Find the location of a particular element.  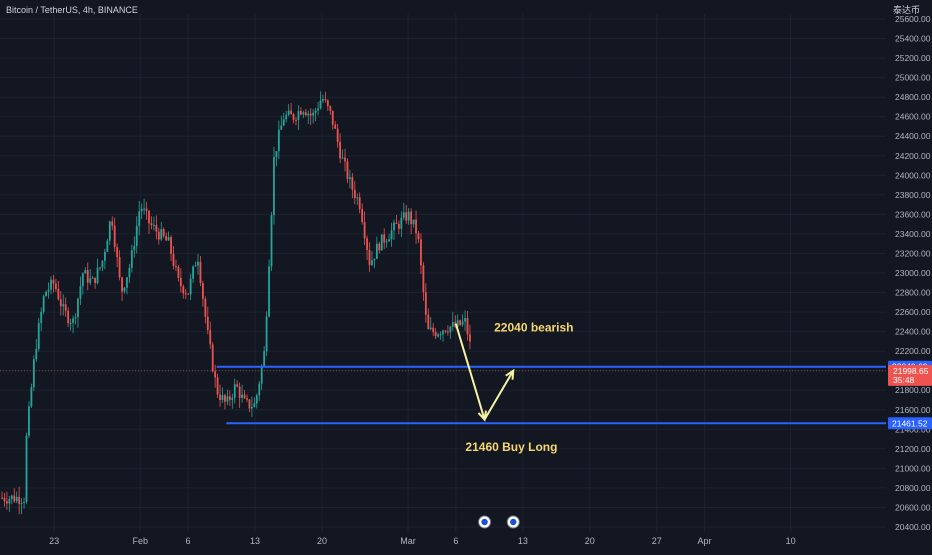

y-tick-label: 21800.00 is located at coordinates (913, 390).